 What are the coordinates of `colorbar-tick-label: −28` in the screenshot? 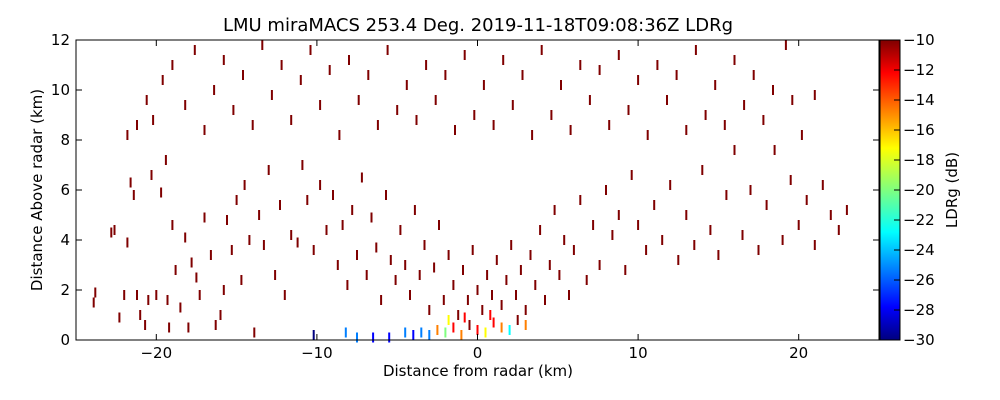 It's located at (919, 310).